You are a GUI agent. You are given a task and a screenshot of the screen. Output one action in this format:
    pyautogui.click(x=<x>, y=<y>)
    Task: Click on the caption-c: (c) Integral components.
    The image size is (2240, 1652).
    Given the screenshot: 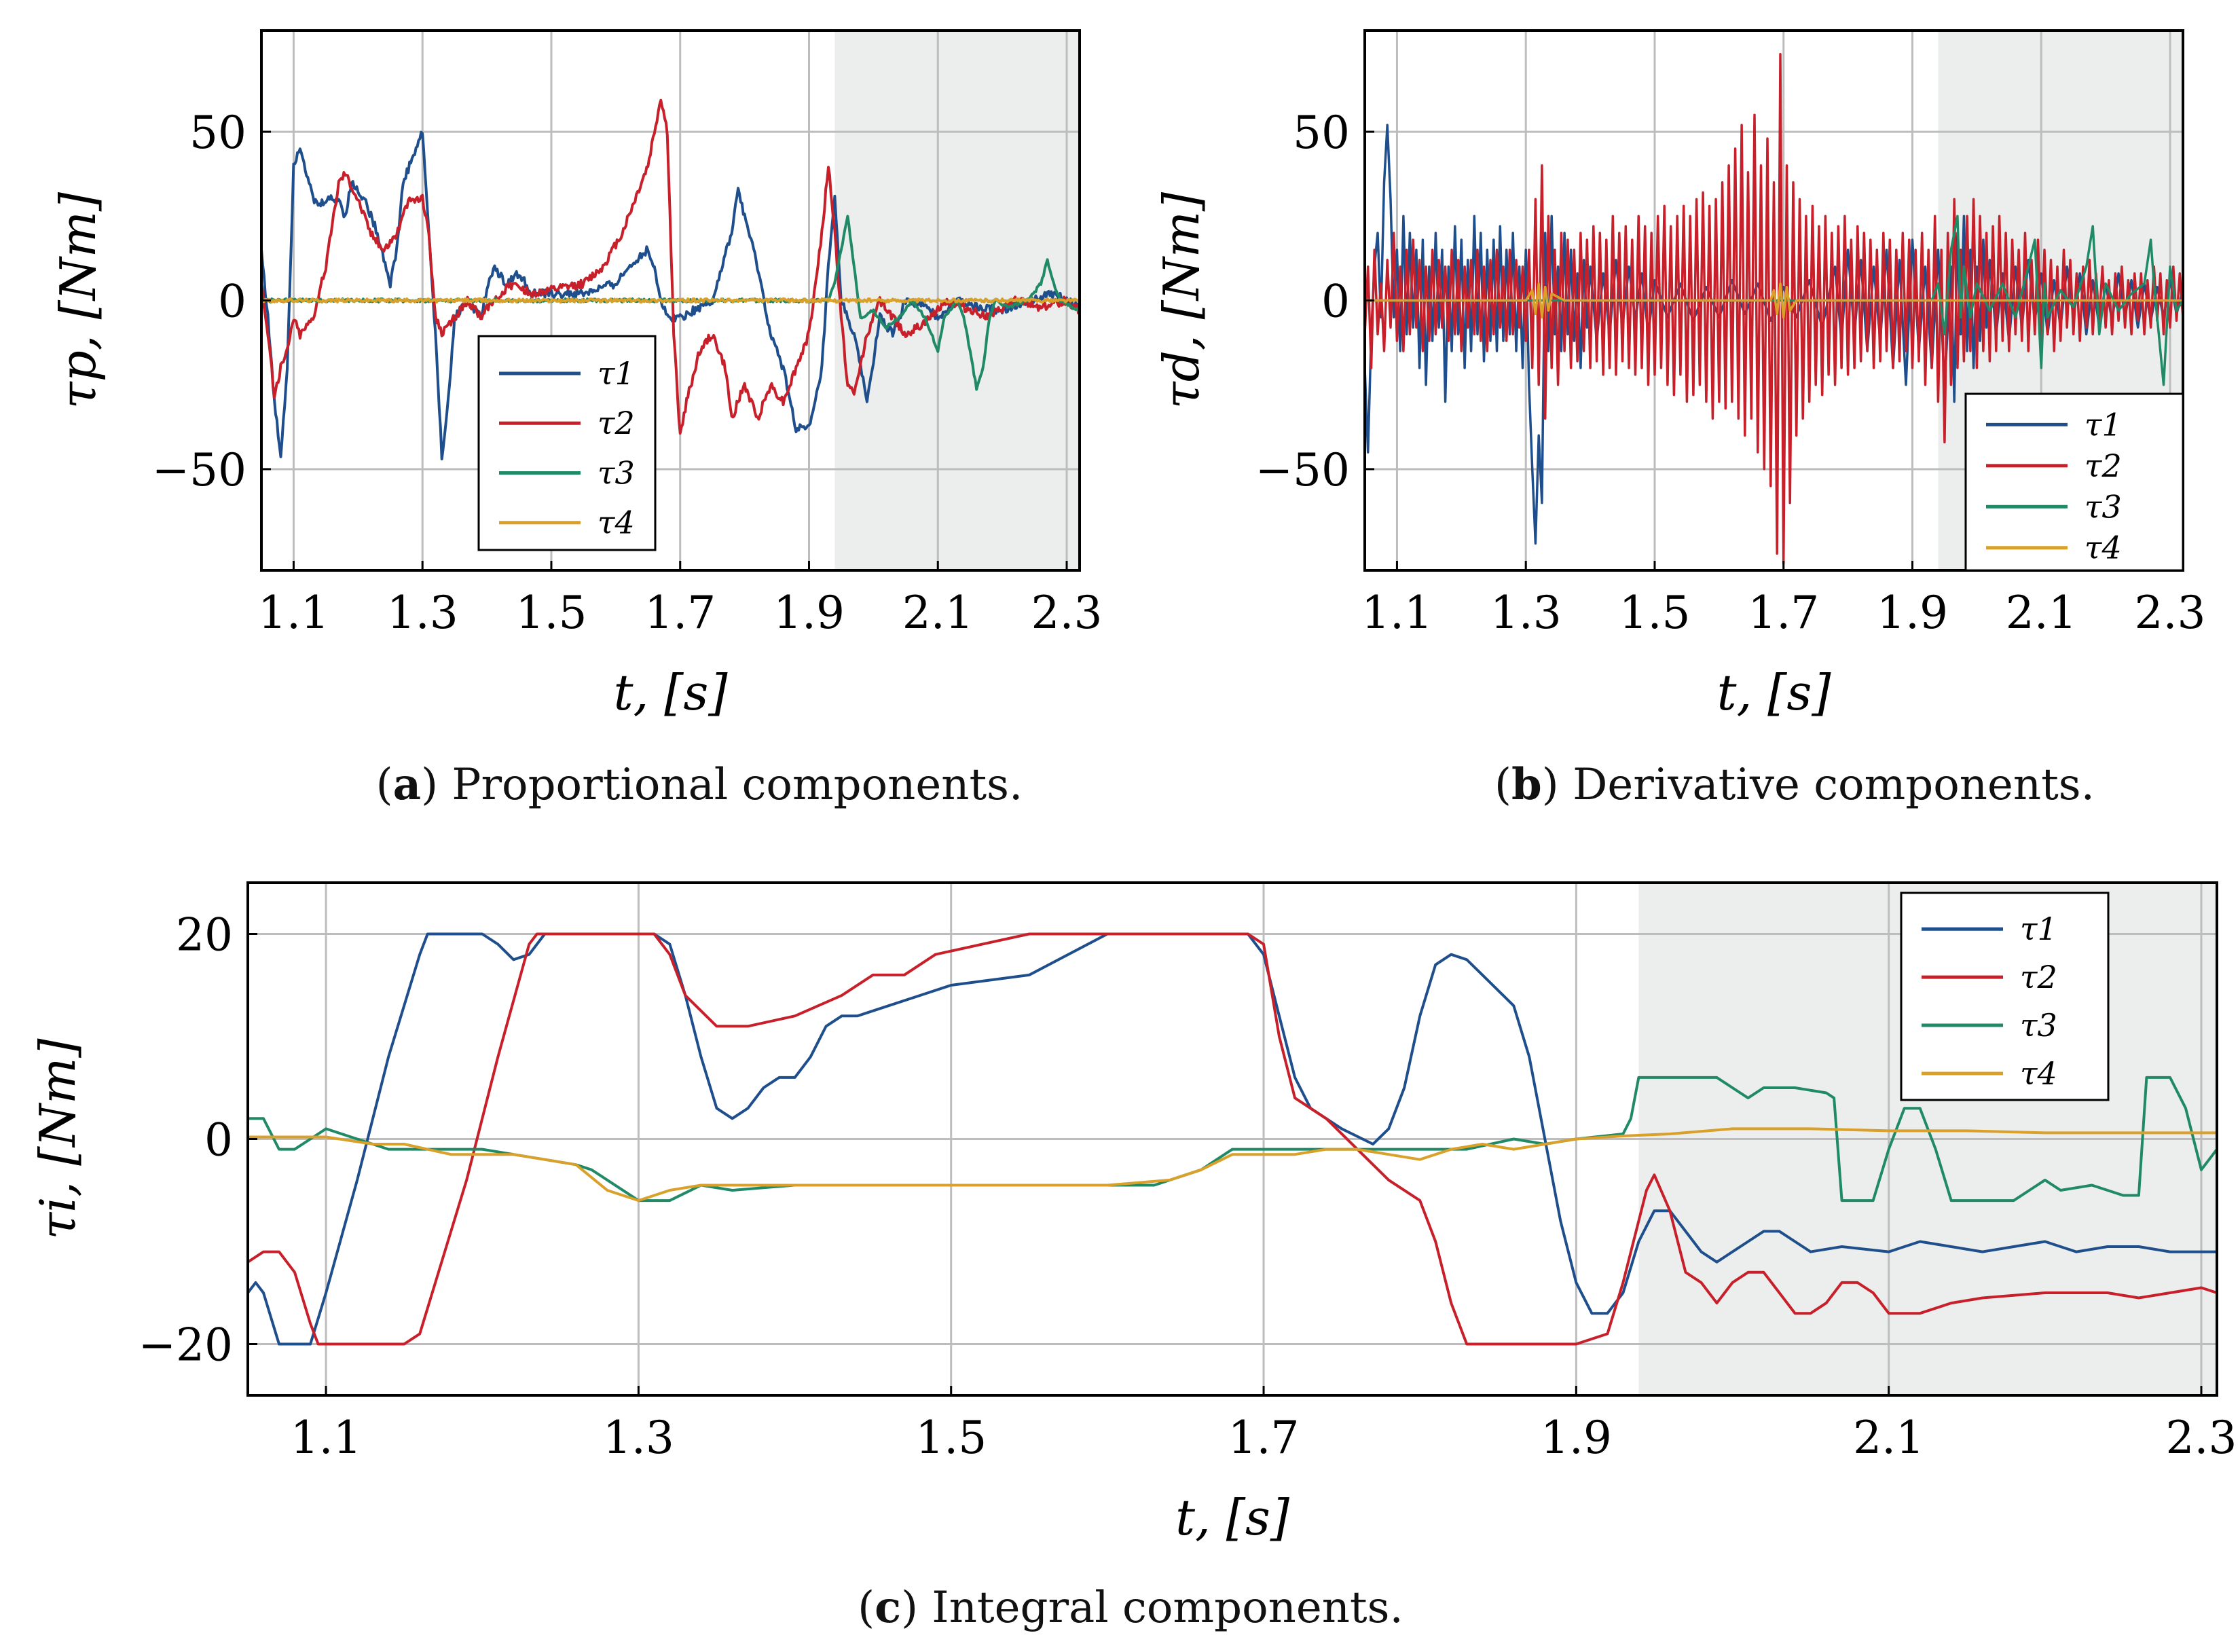 What is the action you would take?
    pyautogui.click(x=1130, y=1608)
    